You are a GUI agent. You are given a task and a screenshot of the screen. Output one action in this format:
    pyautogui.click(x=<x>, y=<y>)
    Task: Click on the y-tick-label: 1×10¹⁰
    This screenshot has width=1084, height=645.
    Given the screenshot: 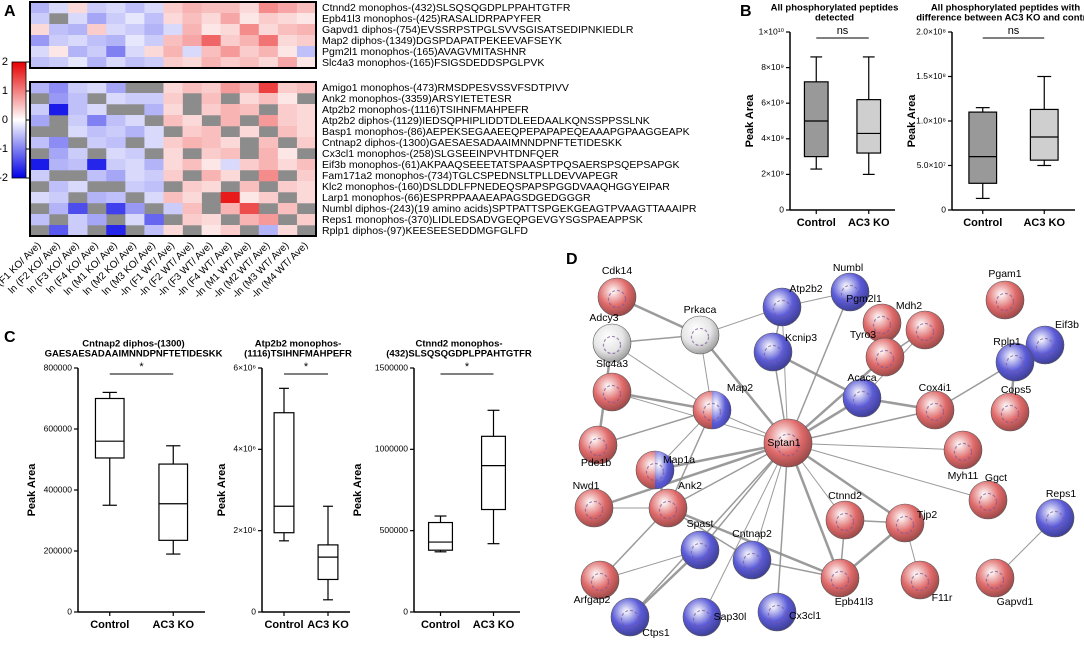 What is the action you would take?
    pyautogui.click(x=772, y=31)
    